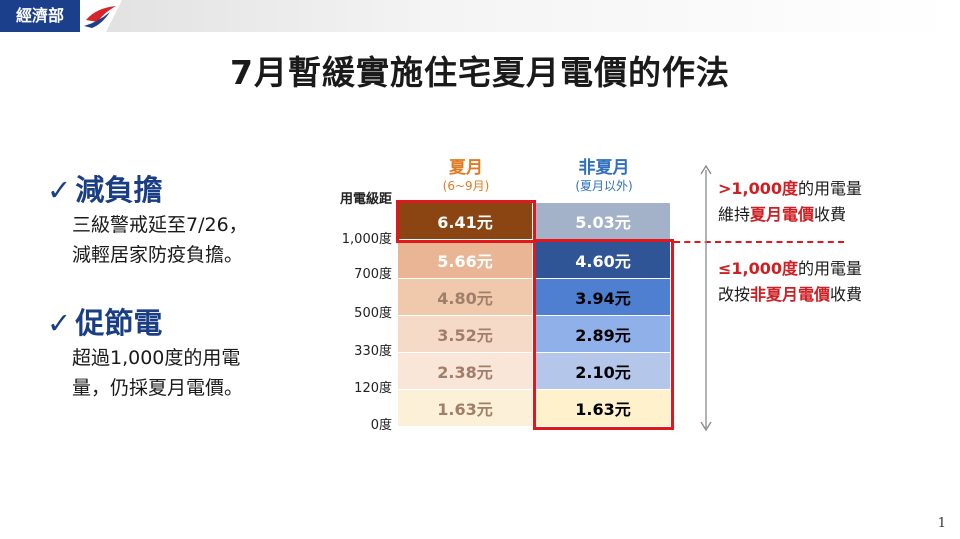 Image resolution: width=960 pixels, height=539 pixels. I want to click on point-line: 三級警戒延至7/26，, so click(160, 225).